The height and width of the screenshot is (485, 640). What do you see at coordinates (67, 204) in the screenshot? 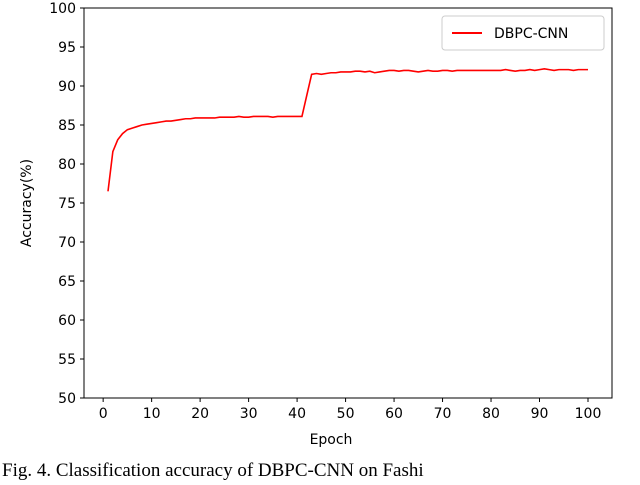
I see `y-tick-label: 75` at bounding box center [67, 204].